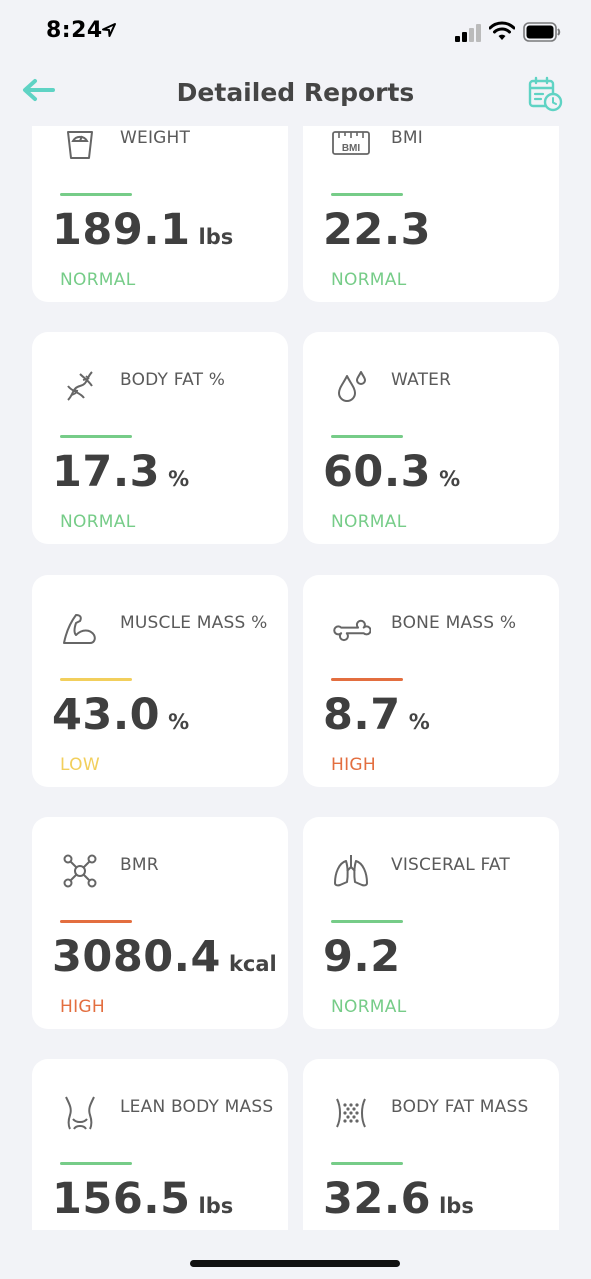 This screenshot has width=591, height=1279. I want to click on card-value: 8.7%, so click(376, 715).